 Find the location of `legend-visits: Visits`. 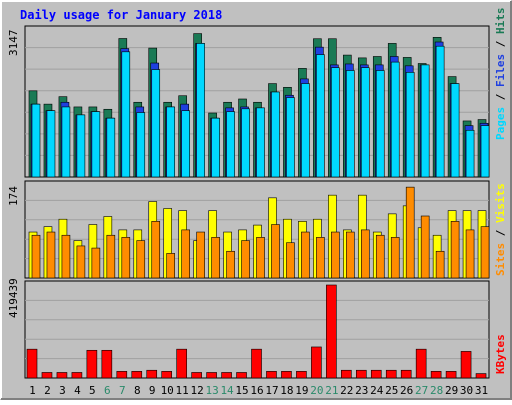

legend-visits: Visits is located at coordinates (500, 203).